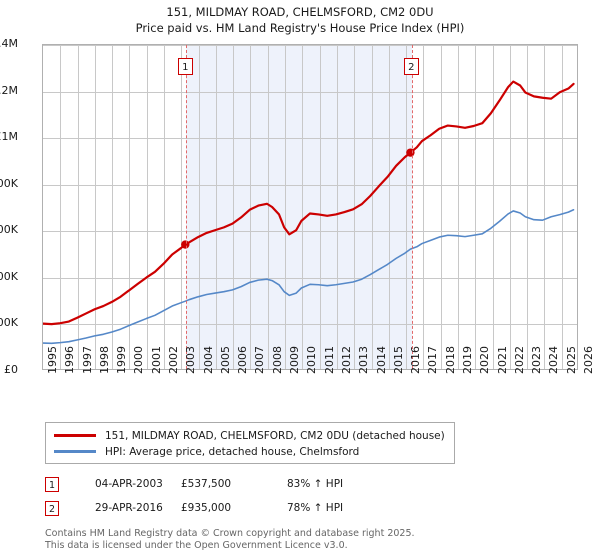  Describe the element at coordinates (9, 90) in the screenshot. I see `y-axis-tick-label: £1.2M` at that location.